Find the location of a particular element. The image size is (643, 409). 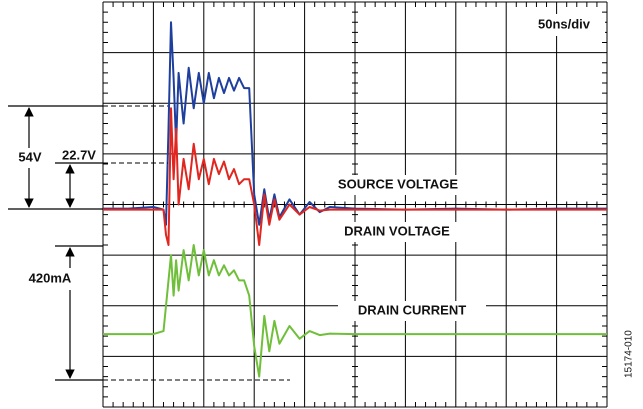

figure-id: 15174-010 is located at coordinates (629, 354).